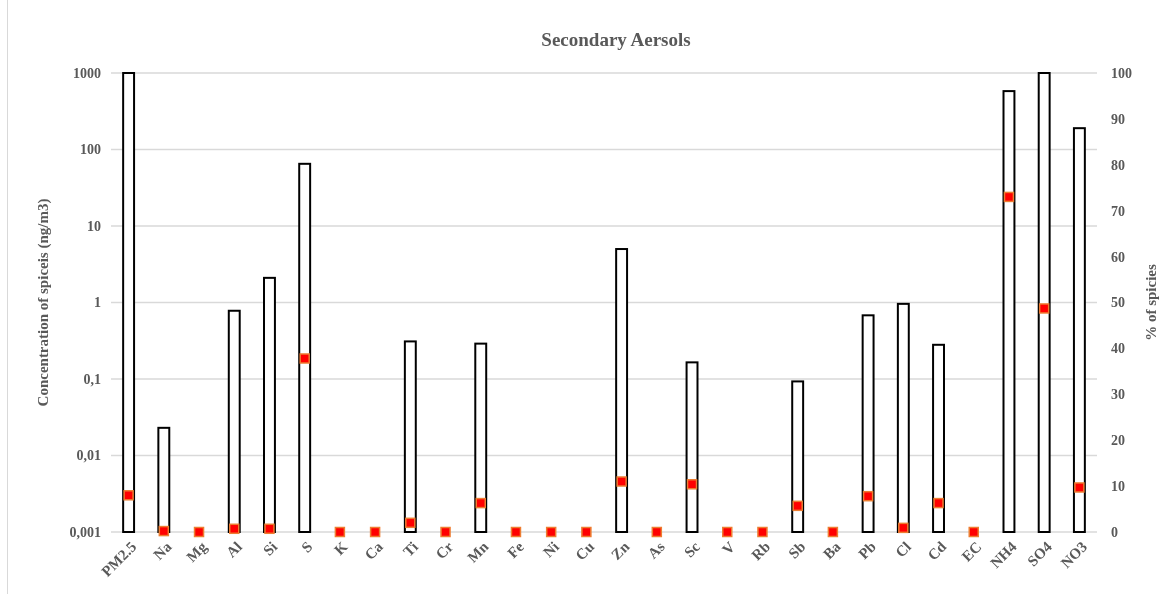  I want to click on y2-tick-label: 40, so click(1118, 349).